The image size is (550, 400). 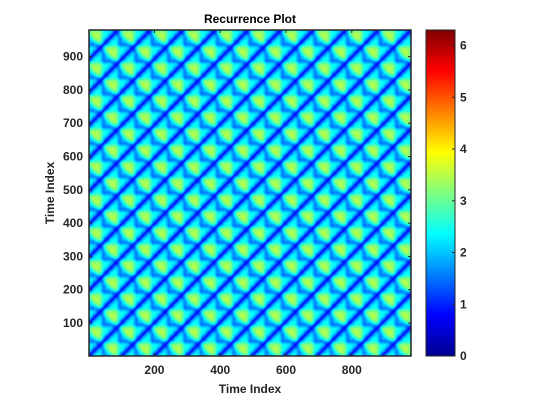 I want to click on y-tick-label: 500, so click(x=73, y=190).